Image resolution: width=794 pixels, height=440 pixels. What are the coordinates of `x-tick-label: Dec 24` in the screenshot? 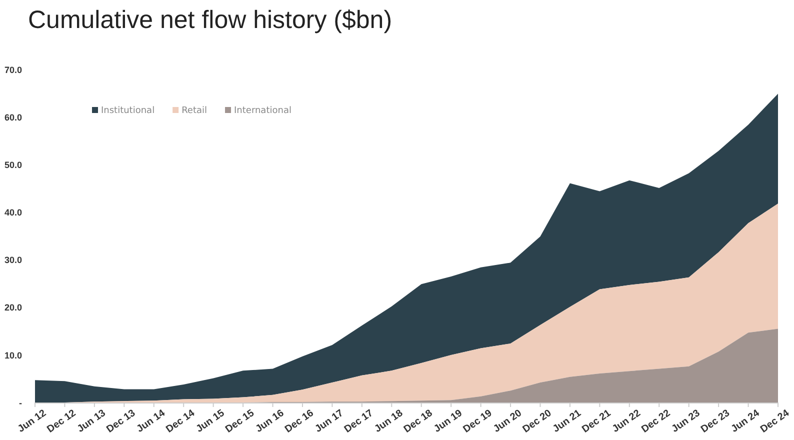 It's located at (775, 422).